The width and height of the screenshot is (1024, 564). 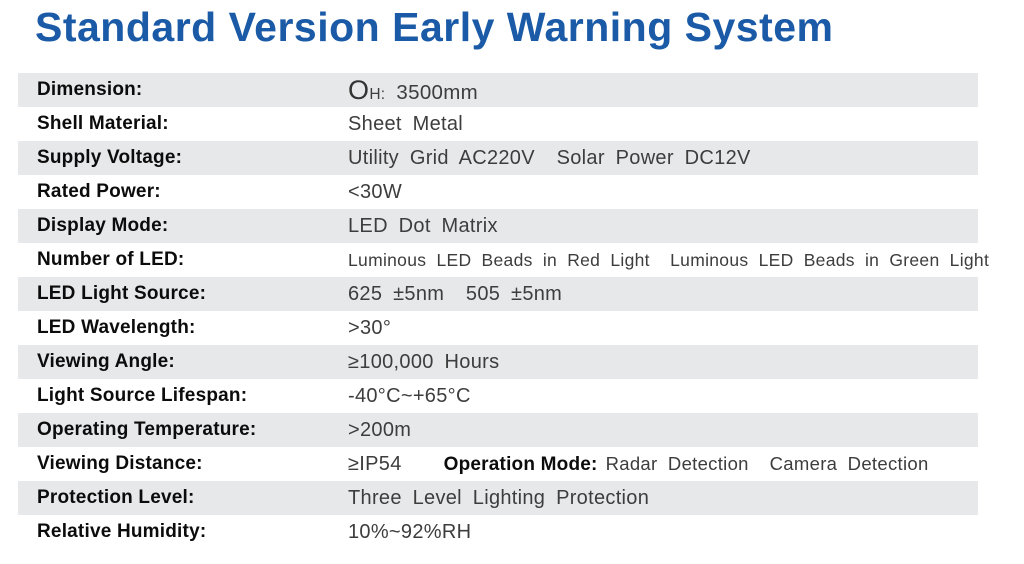 I want to click on spec-row: Operating Temperature: >200m, so click(x=498, y=430).